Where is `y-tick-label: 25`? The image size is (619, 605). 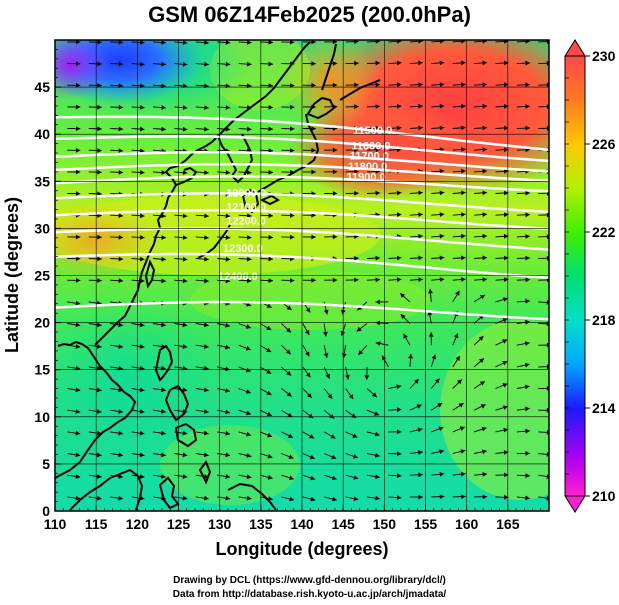 y-tick-label: 25 is located at coordinates (42, 276).